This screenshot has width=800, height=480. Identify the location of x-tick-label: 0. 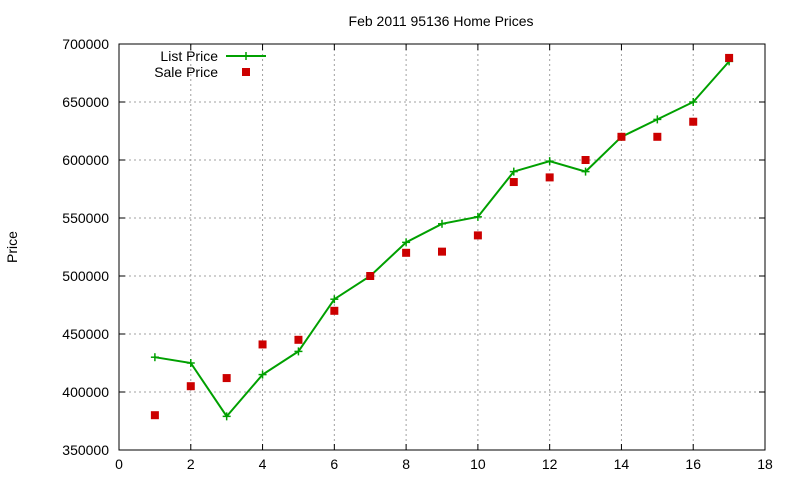
(119, 464).